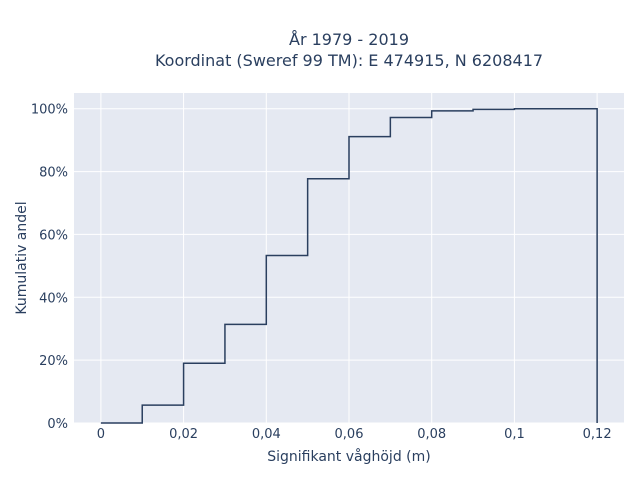 This screenshot has width=640, height=480. What do you see at coordinates (53, 361) in the screenshot?
I see `y-tick-label: 20%` at bounding box center [53, 361].